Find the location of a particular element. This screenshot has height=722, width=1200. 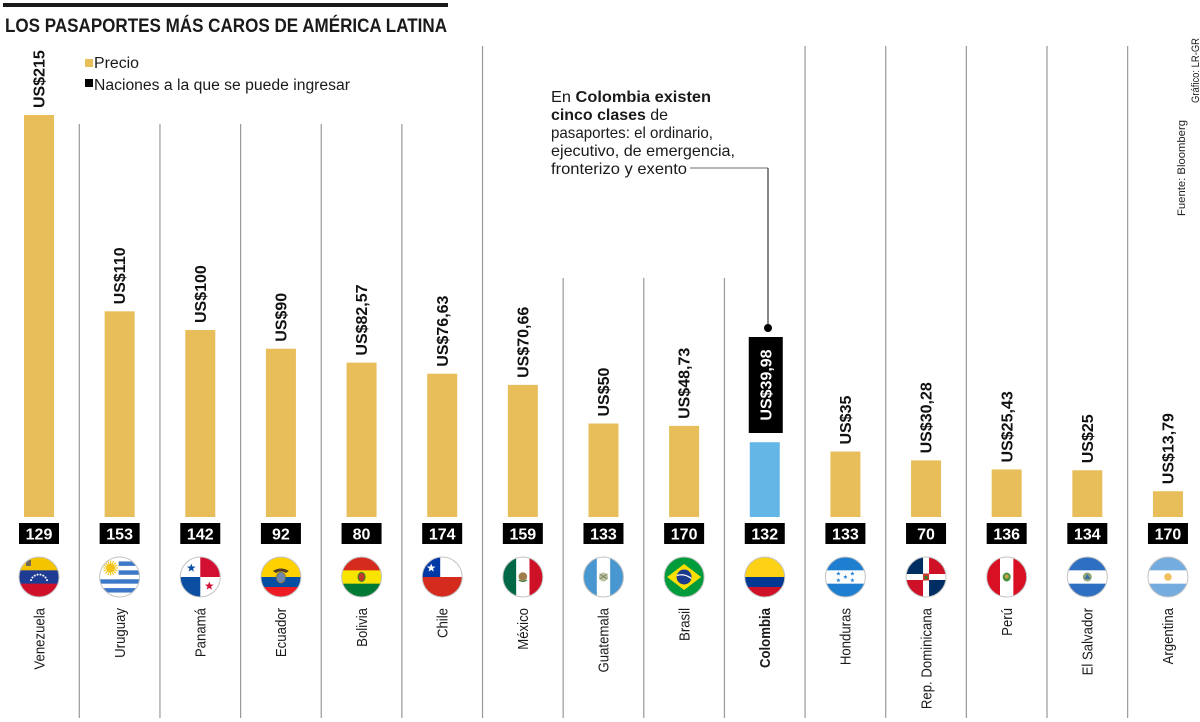

annotation-text: de is located at coordinates (657, 115).